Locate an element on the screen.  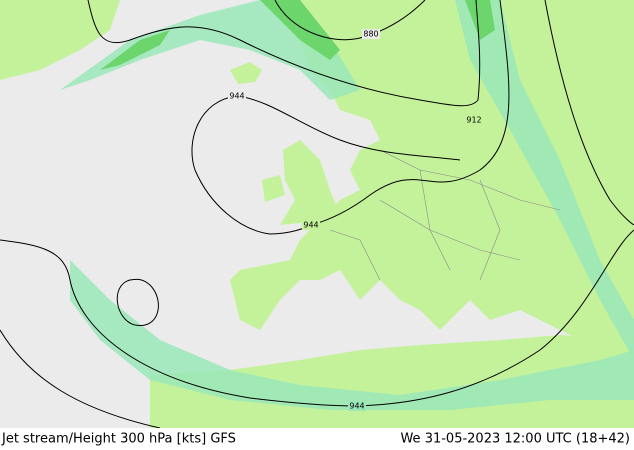
borders is located at coordinates (445, 215).